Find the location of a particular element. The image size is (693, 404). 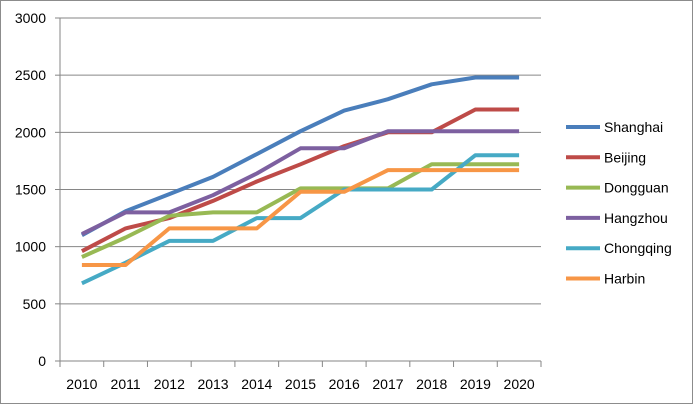

x-tick-label: 2017 is located at coordinates (387, 384).